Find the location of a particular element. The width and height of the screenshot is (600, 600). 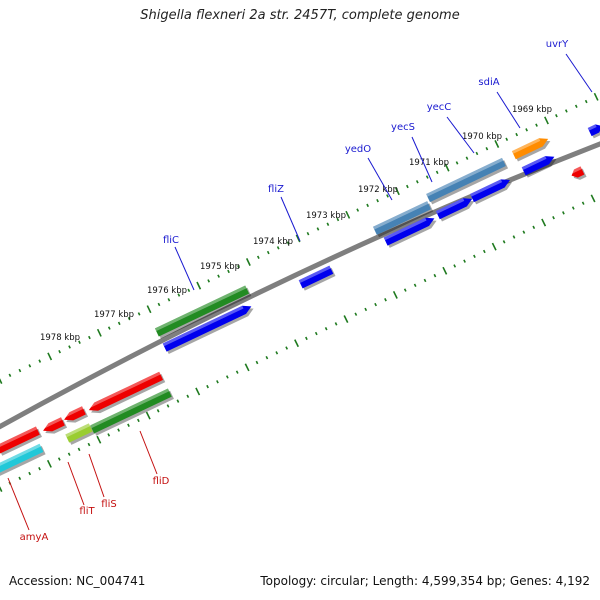

gene-label-yecS: yecS is located at coordinates (403, 127).